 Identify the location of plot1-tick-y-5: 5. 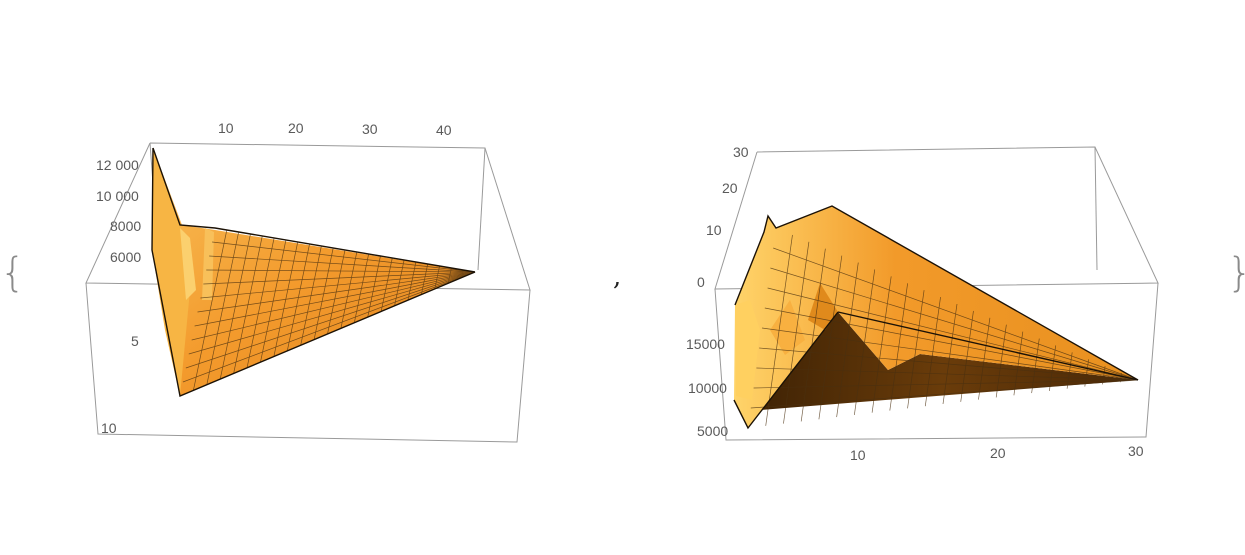
(135, 341).